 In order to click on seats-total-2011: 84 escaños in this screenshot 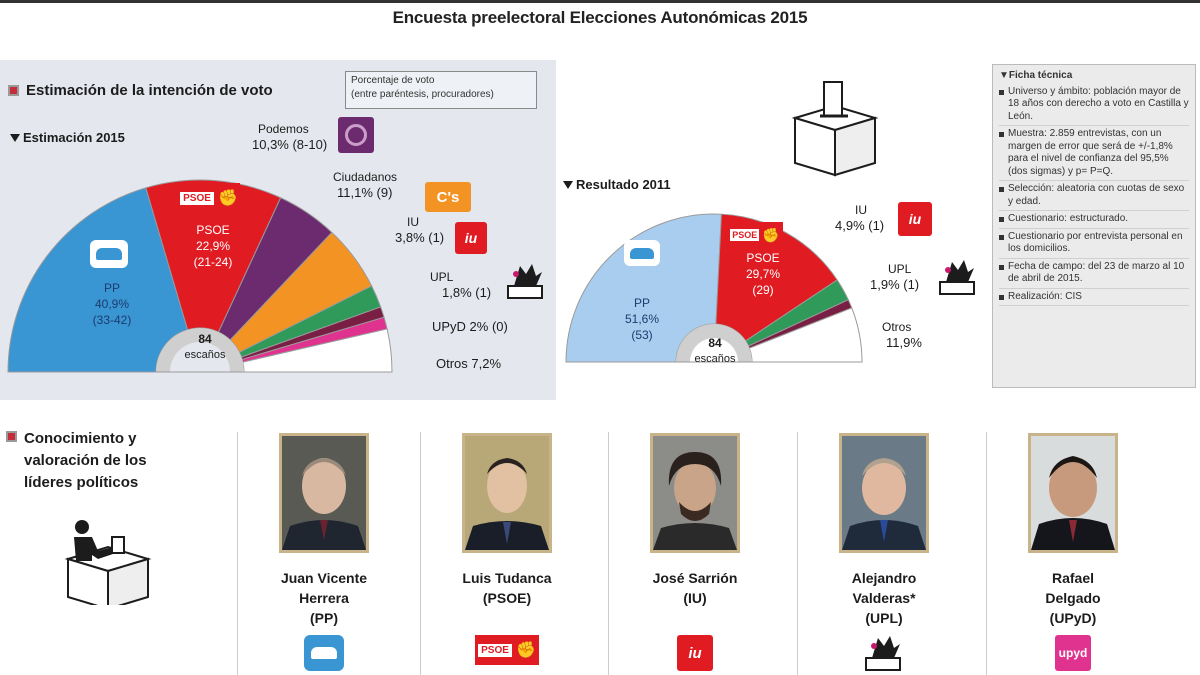, I will do `click(715, 350)`.